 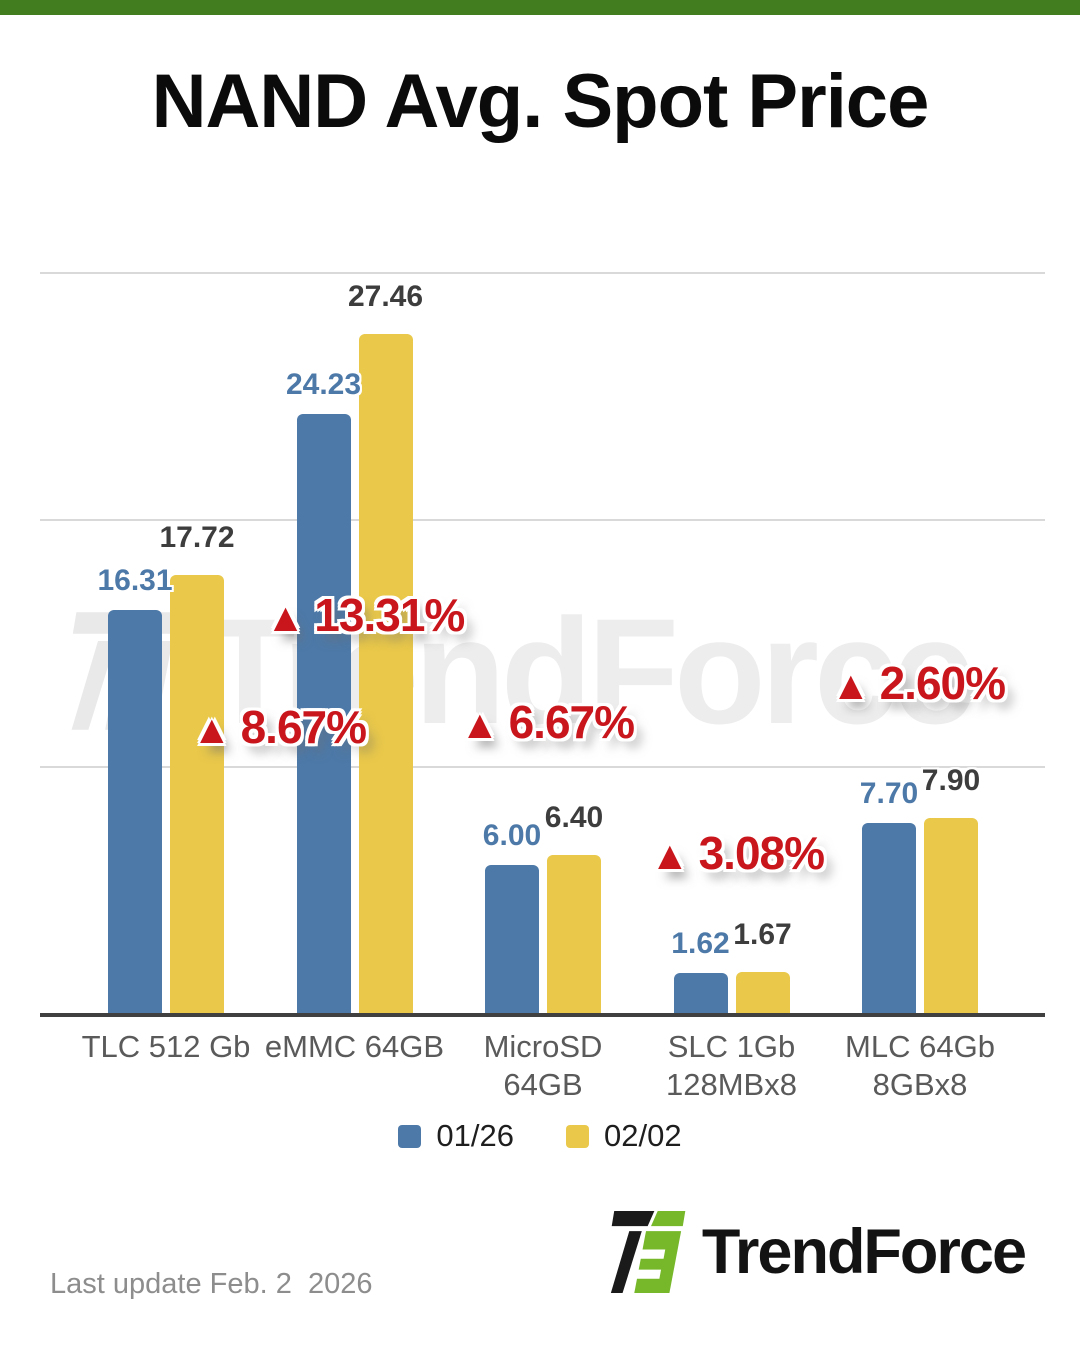 I want to click on chart-legend: 01/26 02/02, so click(x=540, y=1136).